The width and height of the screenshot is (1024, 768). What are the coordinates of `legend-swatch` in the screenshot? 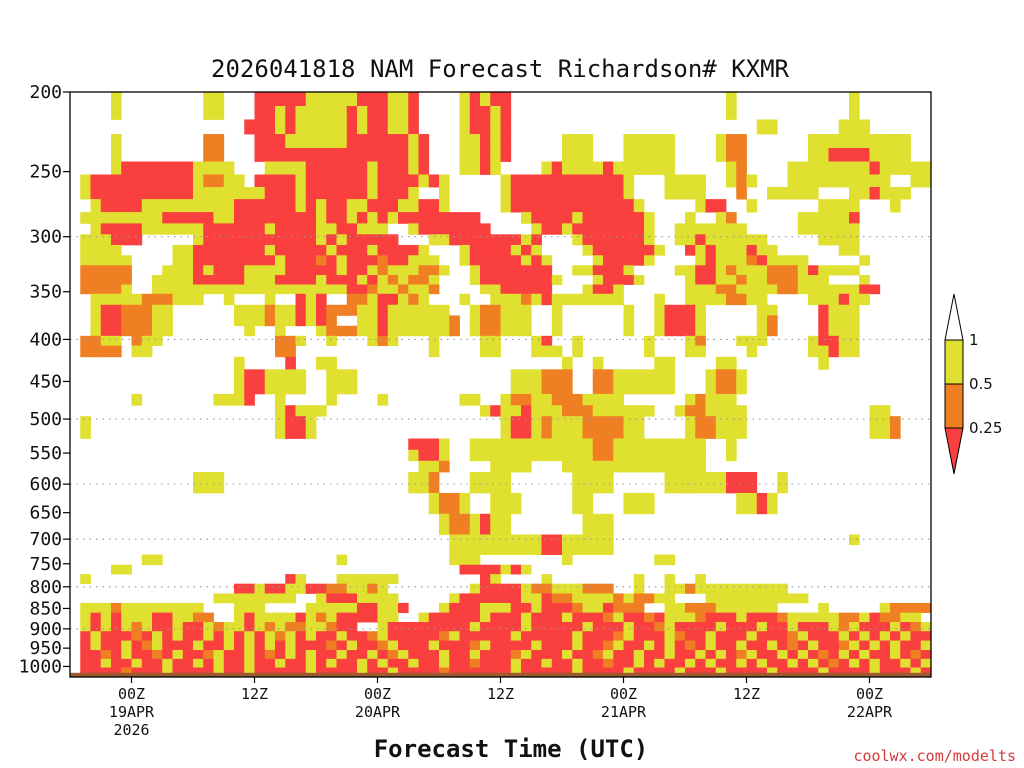 It's located at (954, 362).